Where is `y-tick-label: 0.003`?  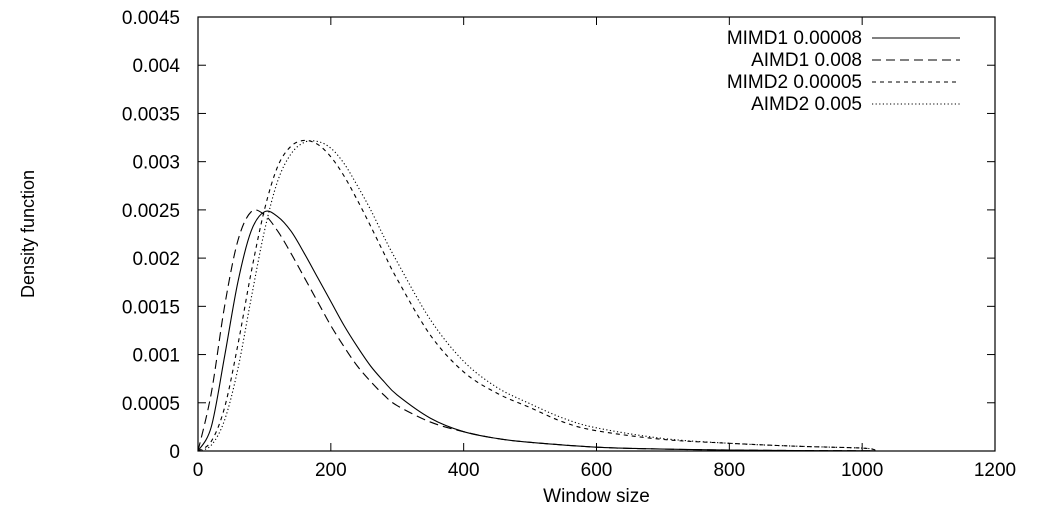
y-tick-label: 0.003 is located at coordinates (156, 163).